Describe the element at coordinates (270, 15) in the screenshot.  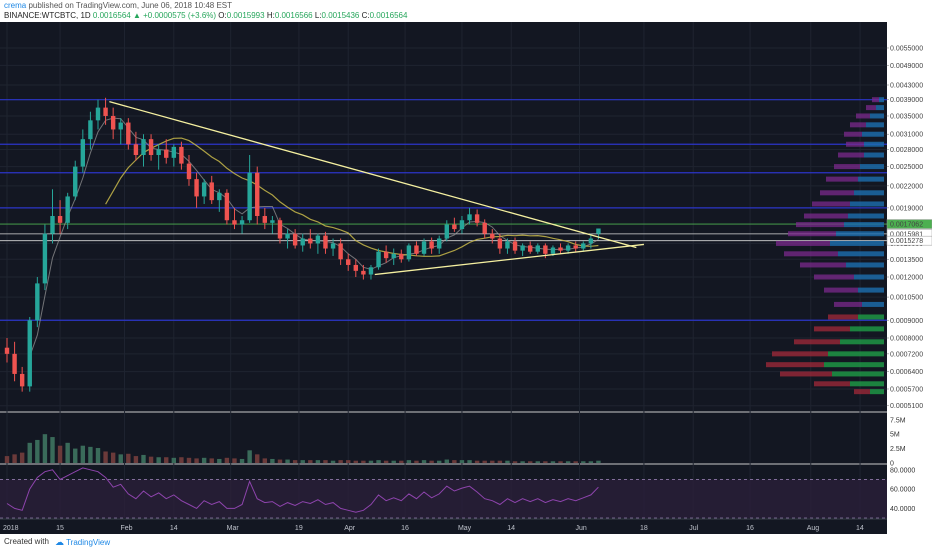
I see `high-label: H:` at that location.